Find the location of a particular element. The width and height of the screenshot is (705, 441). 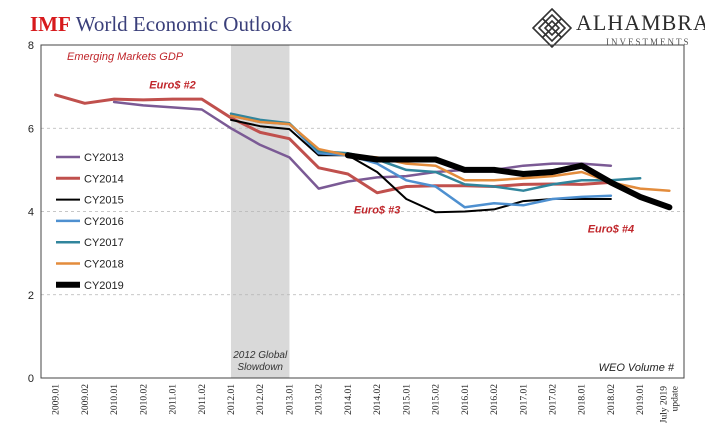

y-tick-label: 8 is located at coordinates (31, 46).